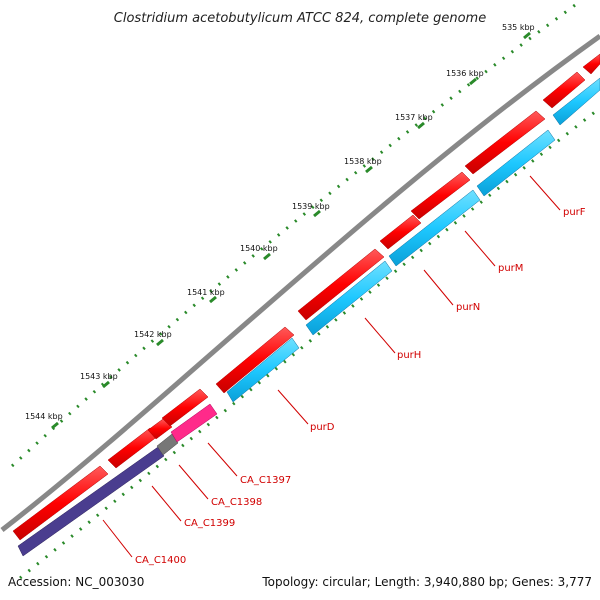 Image resolution: width=600 pixels, height=600 pixels. What do you see at coordinates (76, 582) in the screenshot?
I see `accession-text: Accession: NC_003030` at bounding box center [76, 582].